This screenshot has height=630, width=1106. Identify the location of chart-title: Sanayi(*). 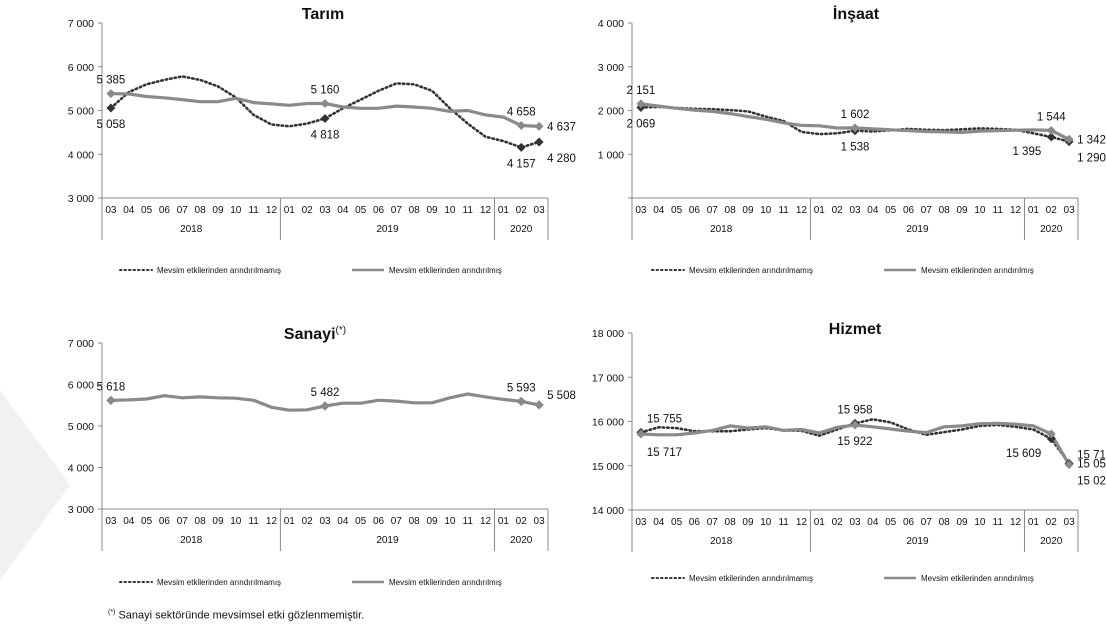
(315, 334).